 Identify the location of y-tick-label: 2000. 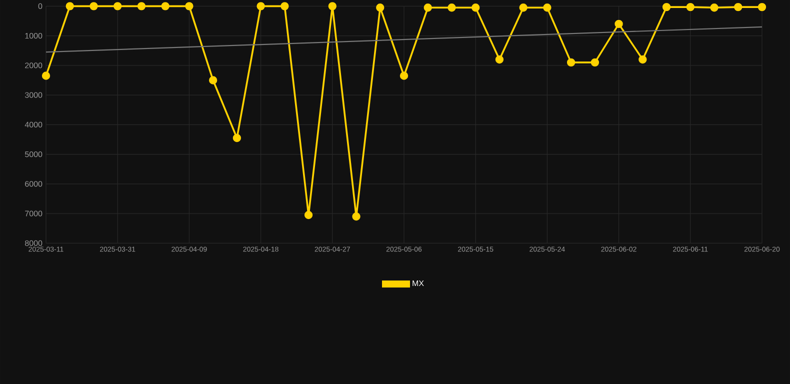
(33, 65).